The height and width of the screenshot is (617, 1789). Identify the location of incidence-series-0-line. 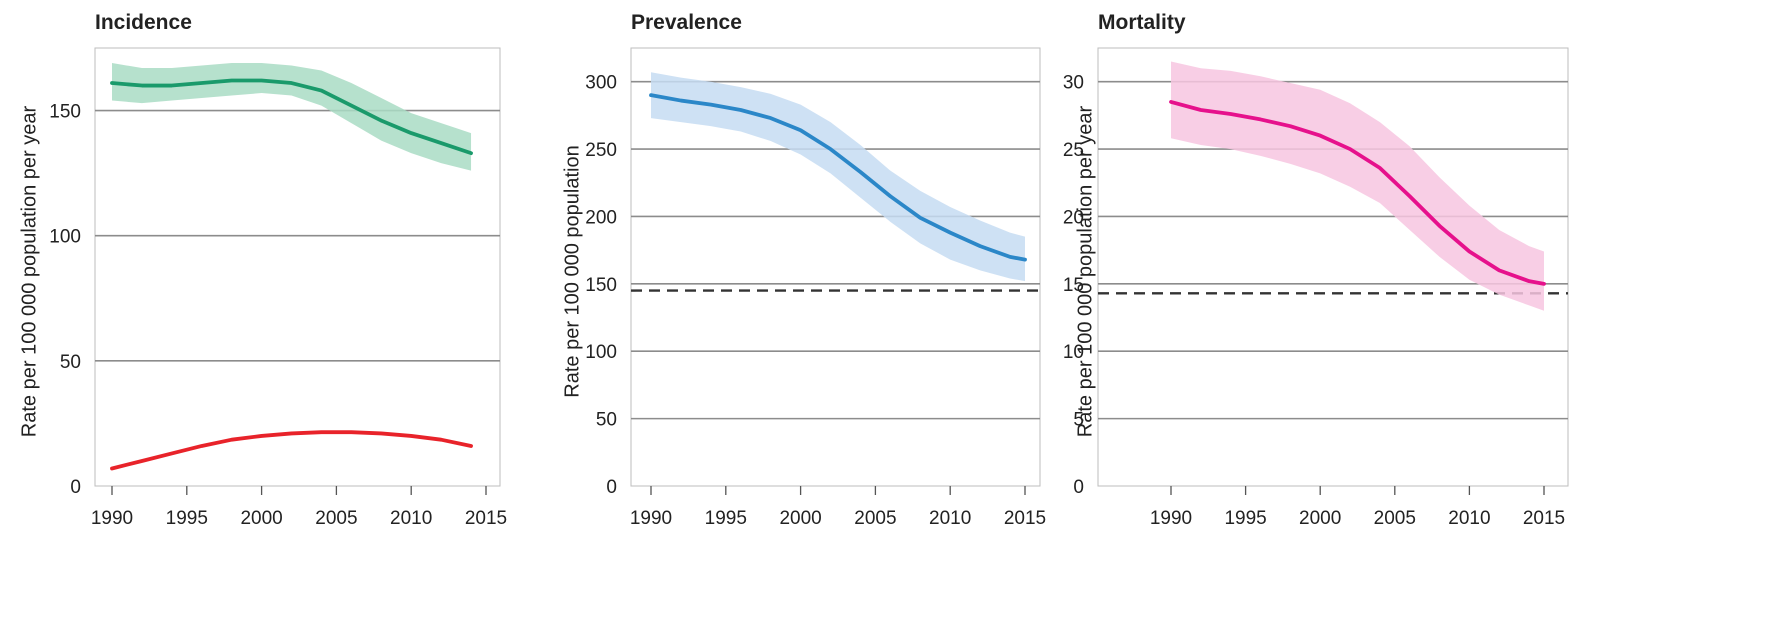
(291, 117).